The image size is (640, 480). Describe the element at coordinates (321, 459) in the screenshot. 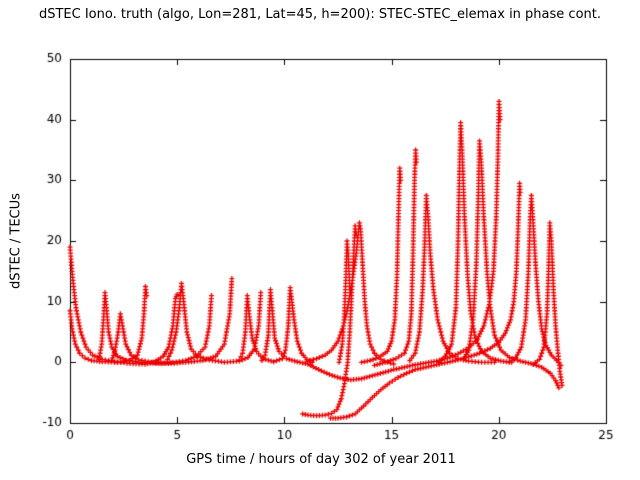

I see `x-axis-label: GPS time / hours of day 302 of year 2011` at that location.